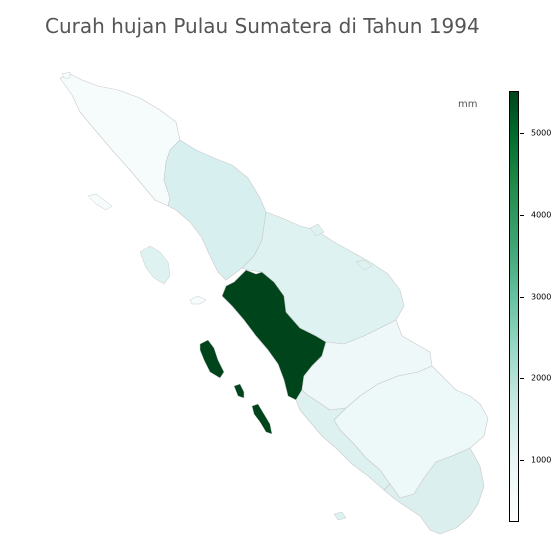  Describe the element at coordinates (239, 391) in the screenshot. I see `island-sipora` at that location.